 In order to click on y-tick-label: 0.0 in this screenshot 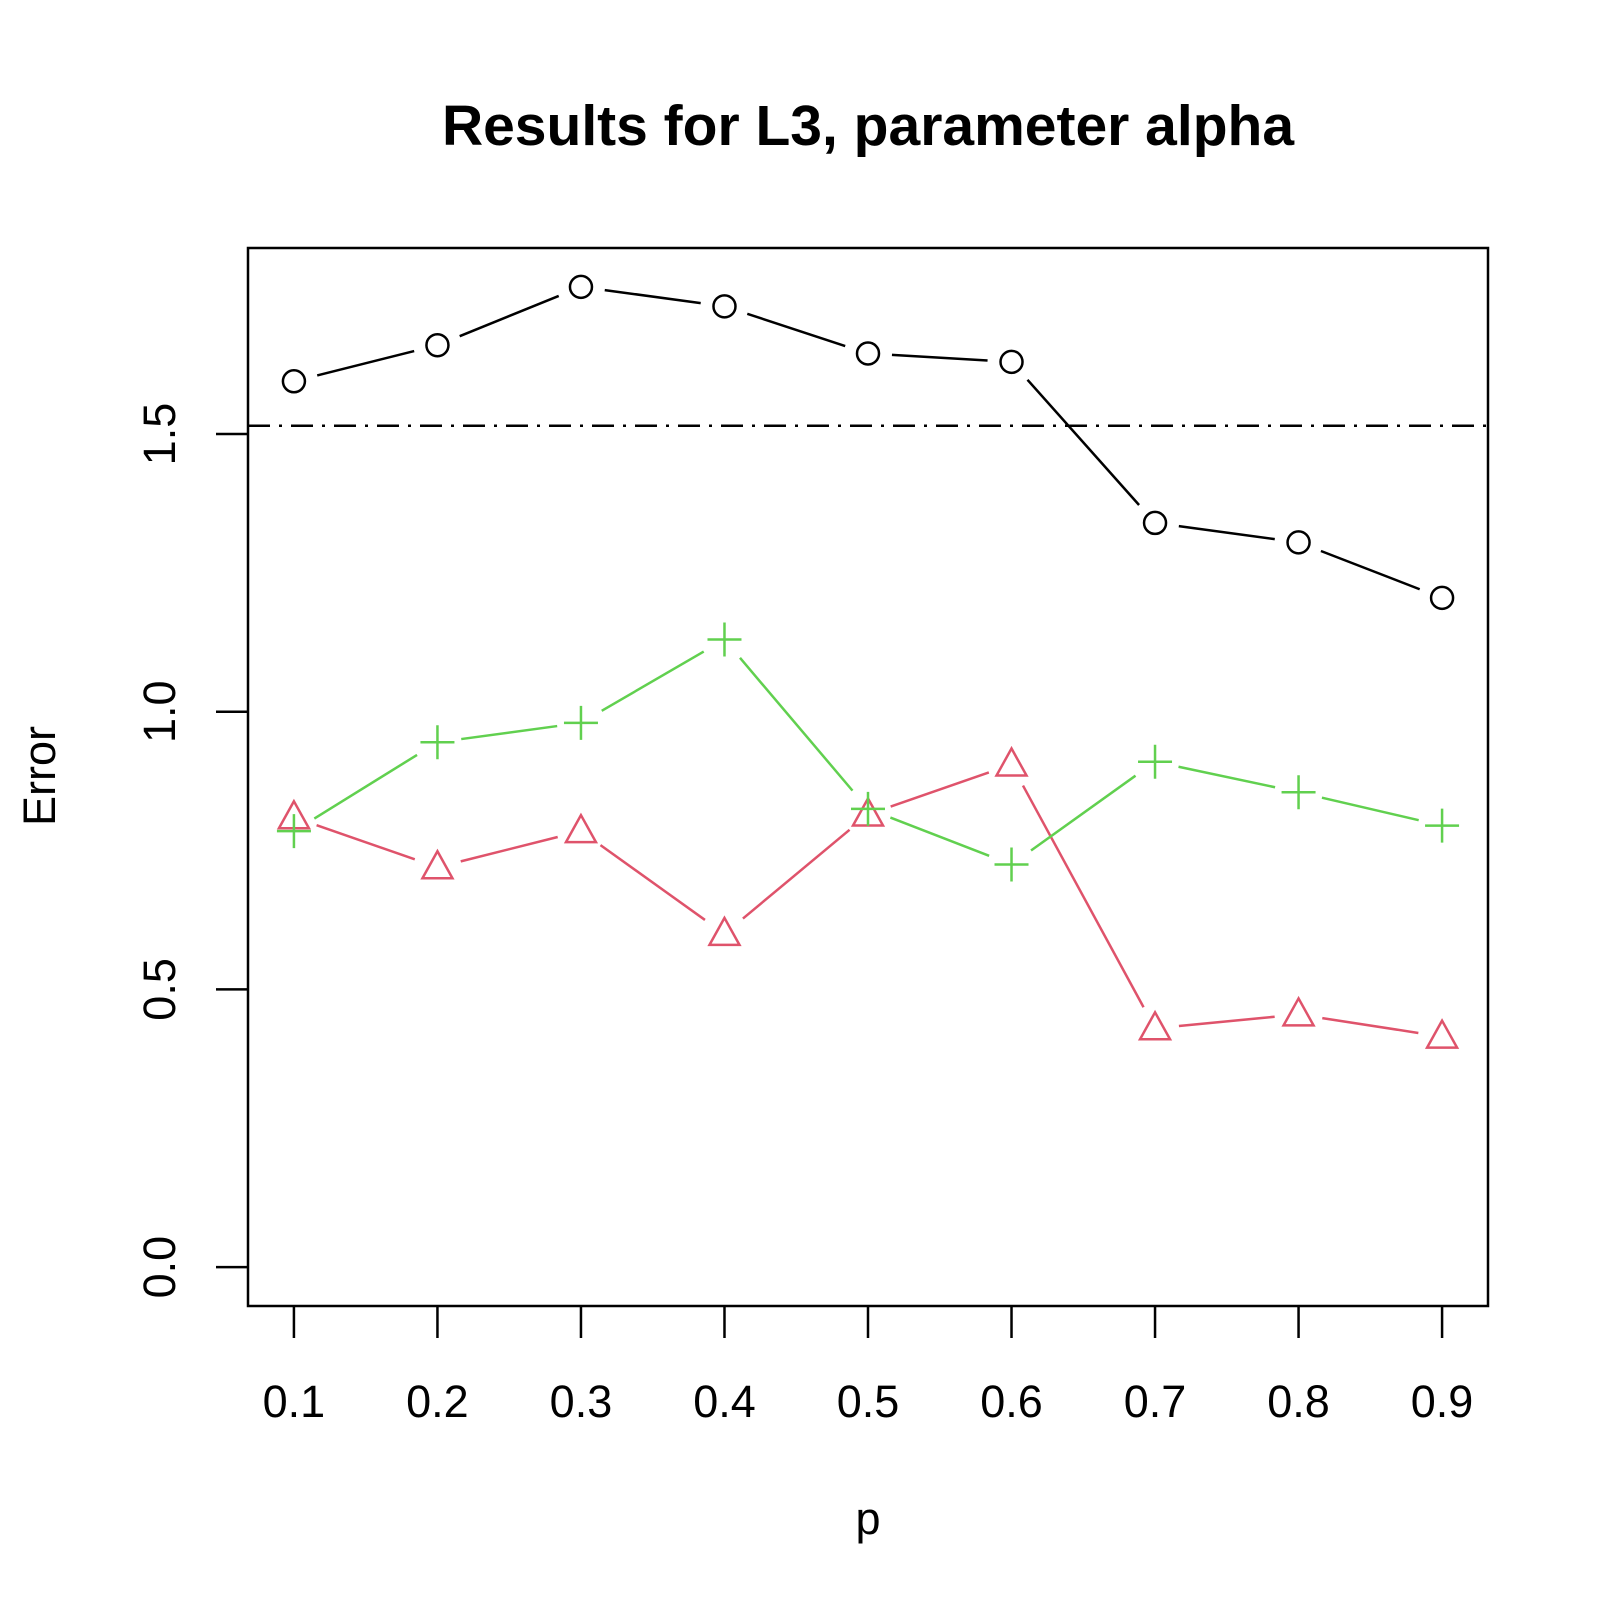, I will do `click(159, 1267)`.